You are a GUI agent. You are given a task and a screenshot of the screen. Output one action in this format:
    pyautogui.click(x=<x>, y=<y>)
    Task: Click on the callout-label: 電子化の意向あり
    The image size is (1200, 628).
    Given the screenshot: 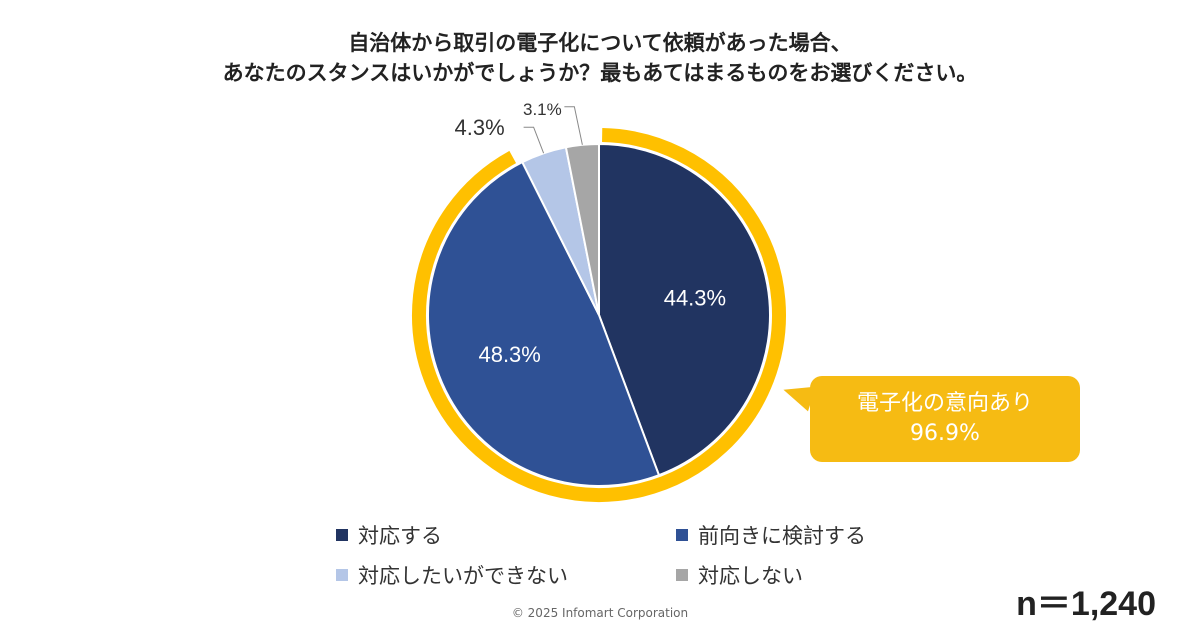 What is the action you would take?
    pyautogui.click(x=944, y=403)
    